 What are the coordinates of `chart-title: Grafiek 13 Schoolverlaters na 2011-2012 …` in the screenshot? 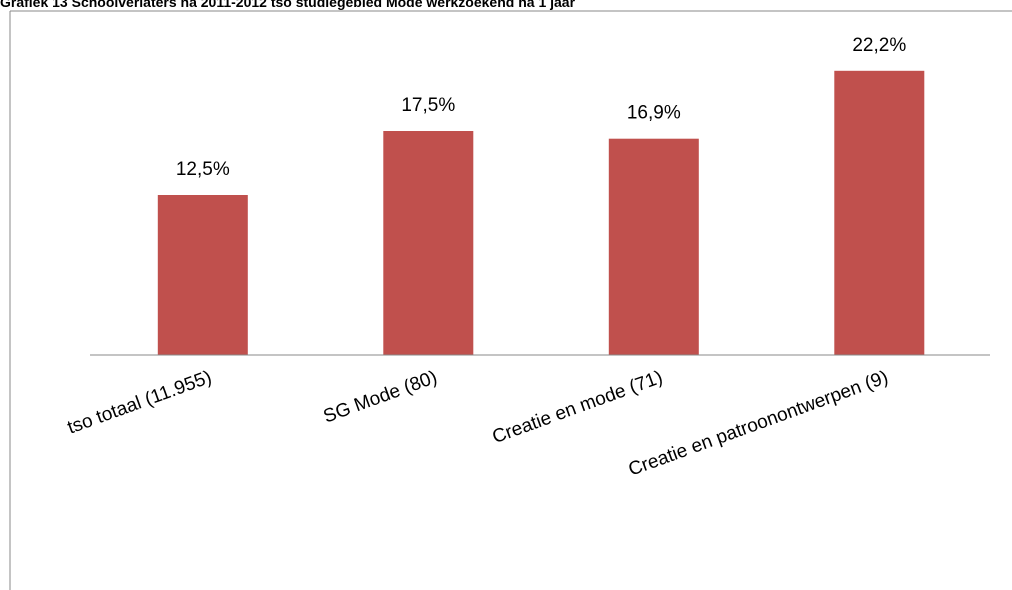 It's located at (288, 5).